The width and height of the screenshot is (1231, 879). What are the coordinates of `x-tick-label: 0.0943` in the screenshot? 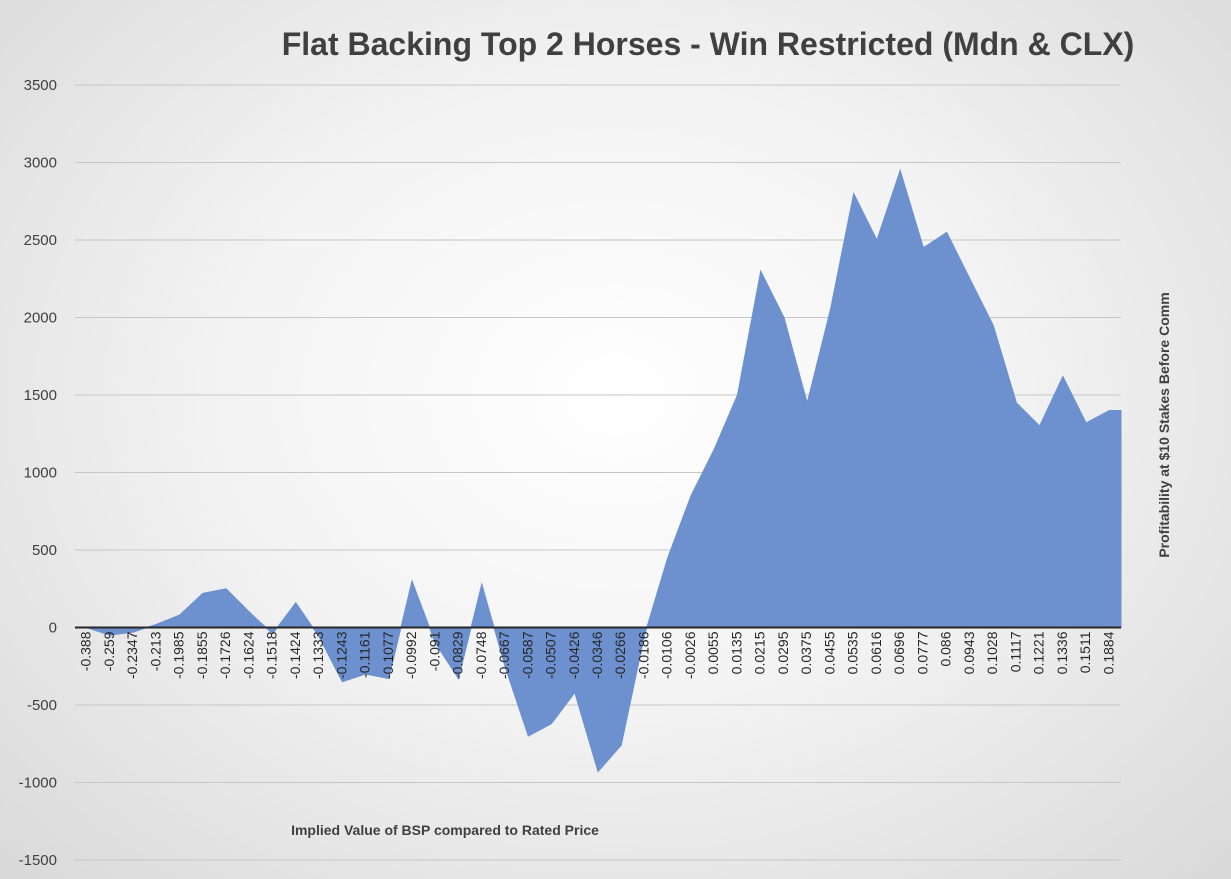 It's located at (969, 652).